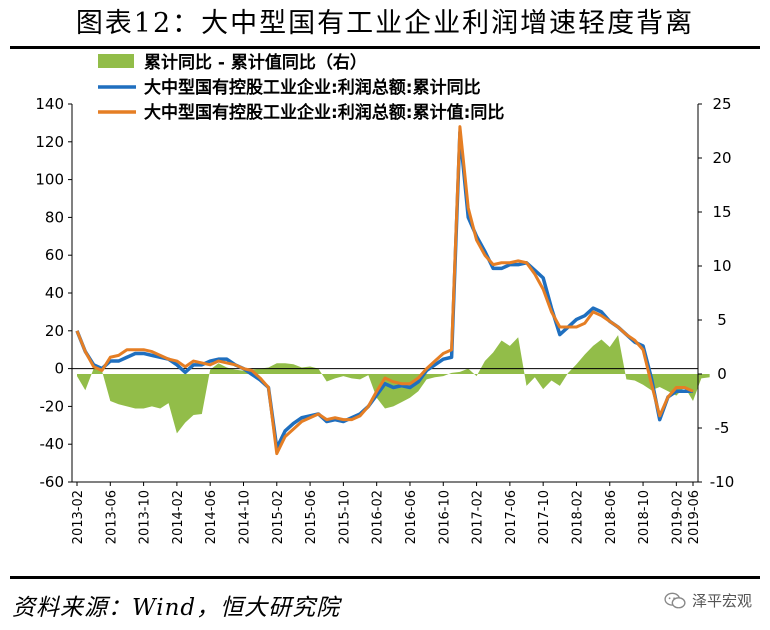 The height and width of the screenshot is (630, 770). I want to click on series-area-cumulative-diff, so click(393, 384).